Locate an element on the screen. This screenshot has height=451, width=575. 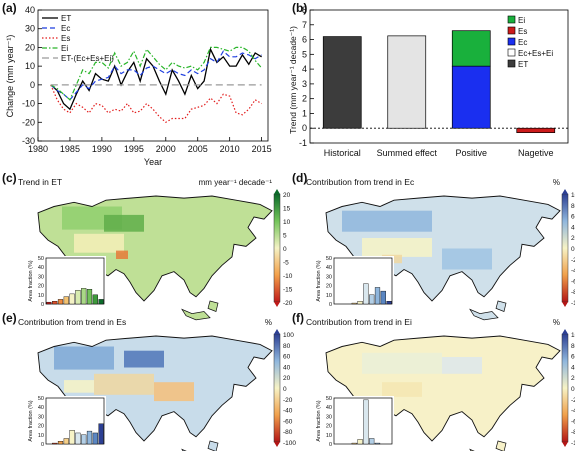
hist-y-tick-c: 0 is located at coordinates (42, 305).